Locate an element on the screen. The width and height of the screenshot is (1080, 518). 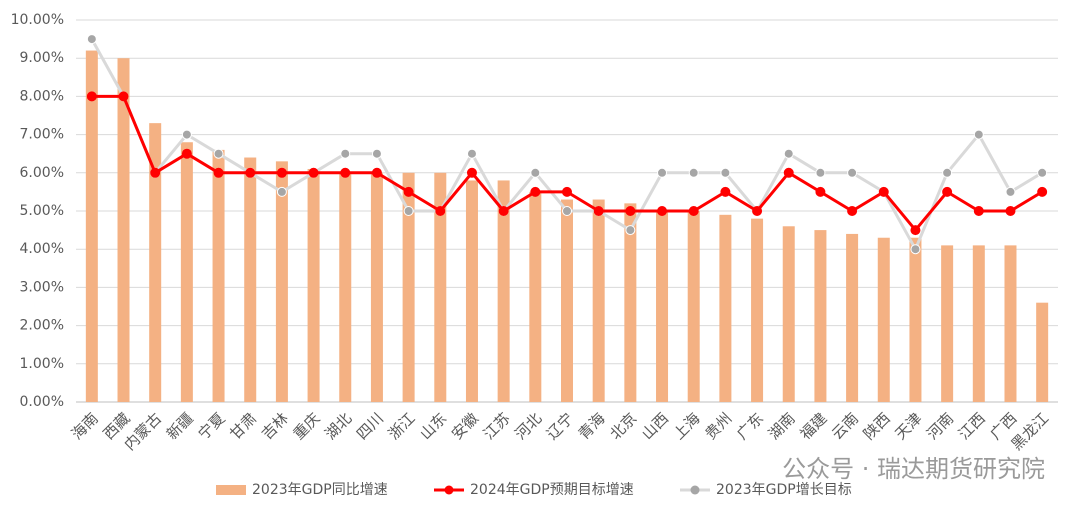
y-tick-label: 7.00% is located at coordinates (42, 135).